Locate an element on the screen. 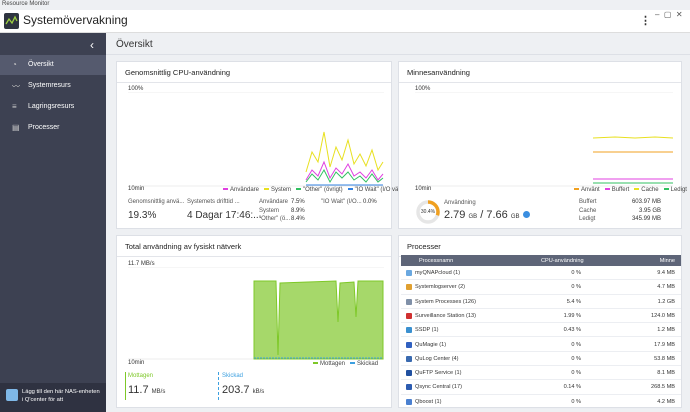 Image resolution: width=690 pixels, height=412 pixels. process-name: System Processes (126) is located at coordinates (445, 301).